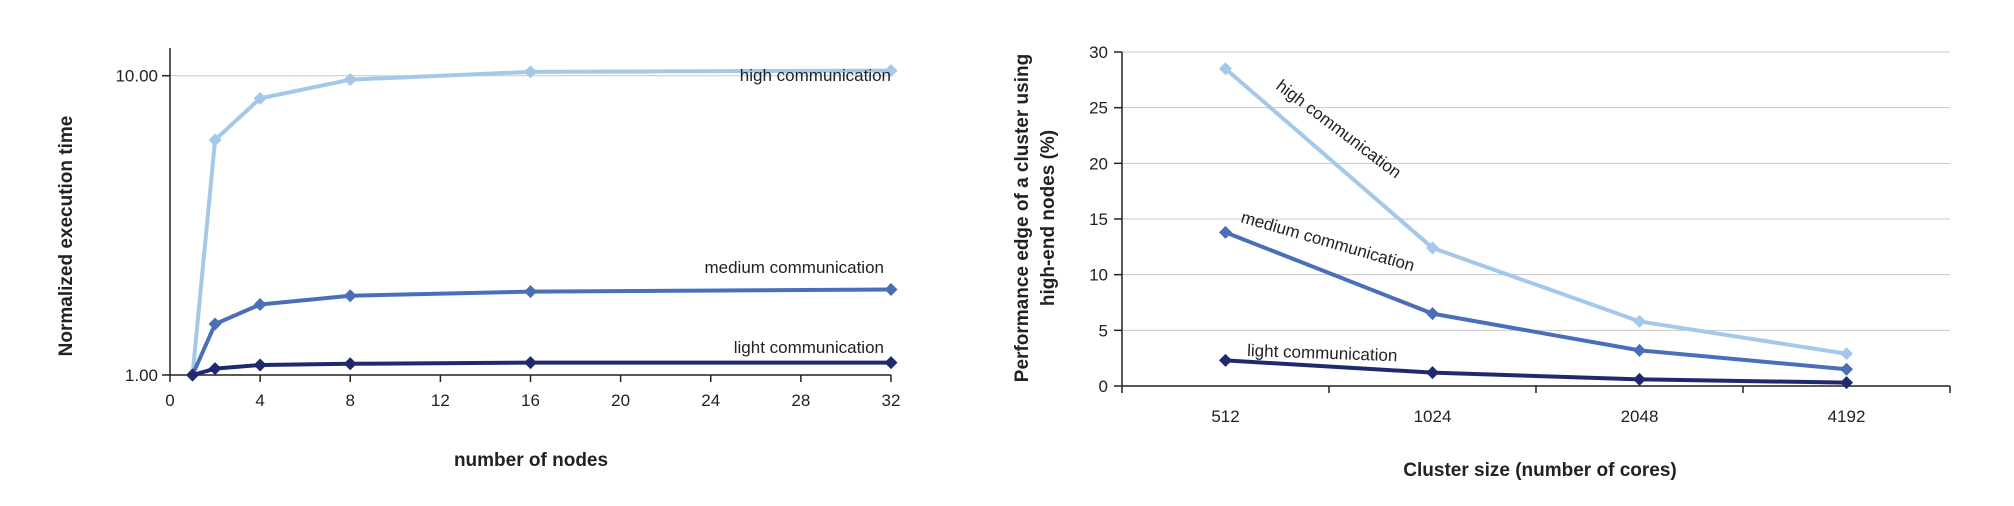  Describe the element at coordinates (1048, 218) in the screenshot. I see `c2-y-axis-title-line2: high-end nodes (%)` at that location.